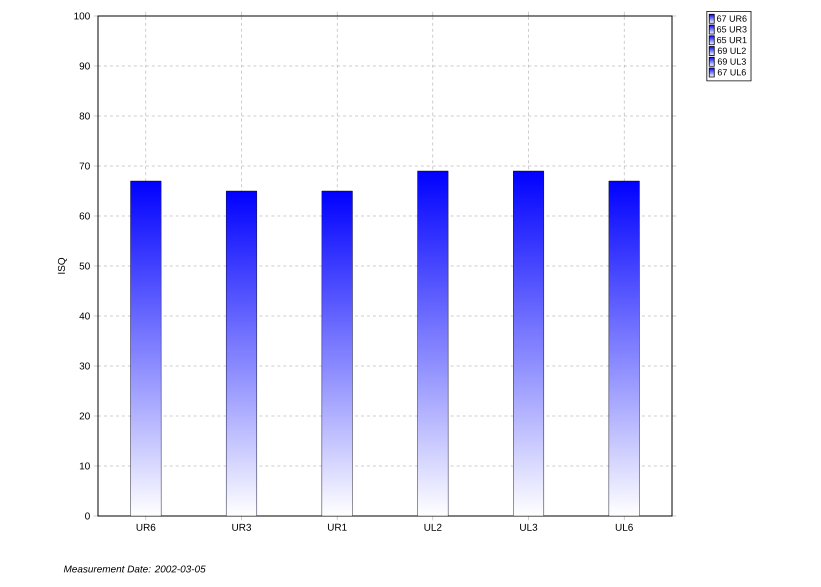 This screenshot has height=587, width=821. I want to click on x-tick-label: UR1, so click(337, 527).